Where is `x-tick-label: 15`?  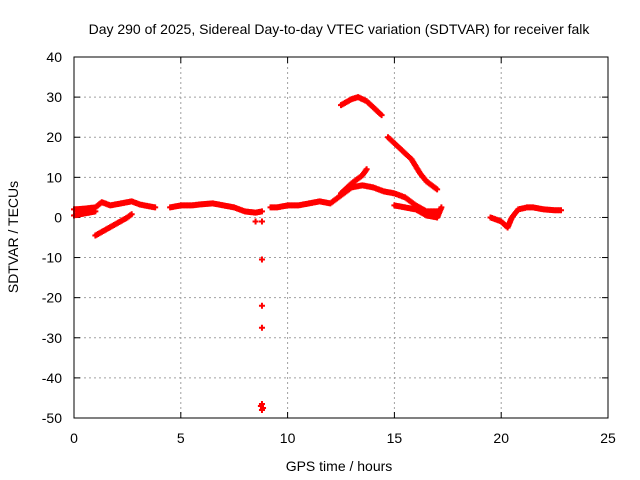
x-tick-label: 15 is located at coordinates (395, 438).